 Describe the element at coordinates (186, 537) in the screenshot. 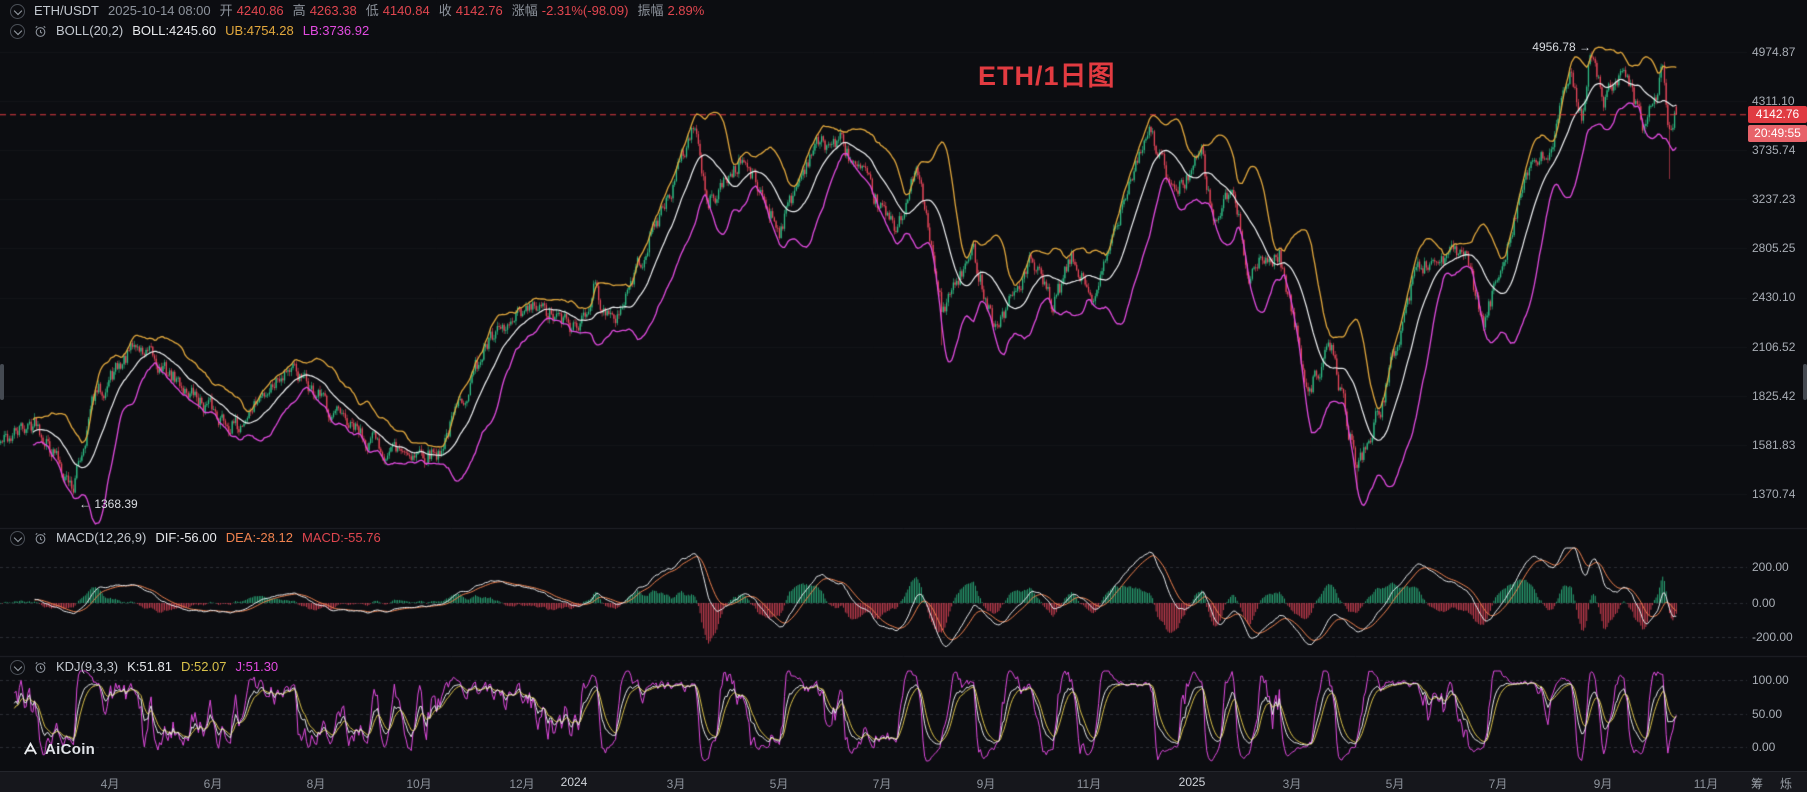

I see `macd-dif-value: DIF:-56.00` at that location.